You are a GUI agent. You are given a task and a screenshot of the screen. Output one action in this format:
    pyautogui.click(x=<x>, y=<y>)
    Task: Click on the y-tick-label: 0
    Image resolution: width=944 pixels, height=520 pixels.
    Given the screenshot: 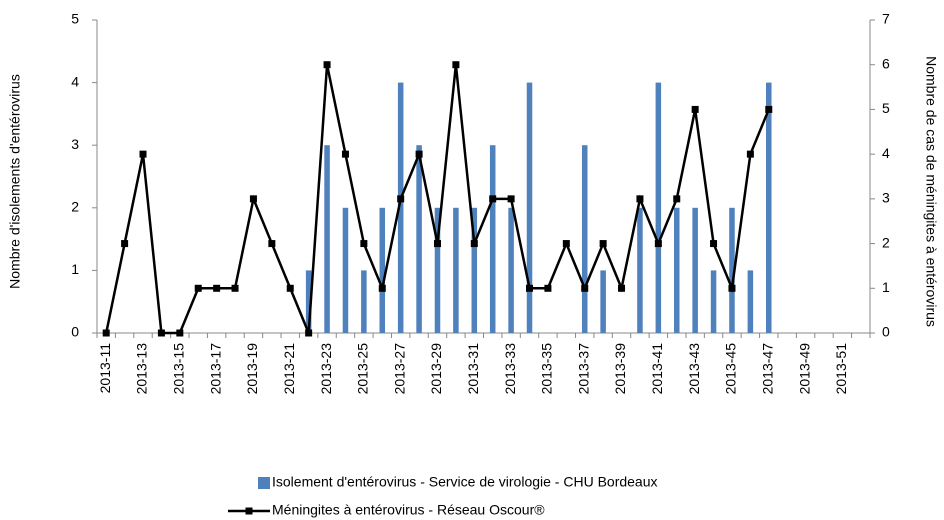 What is the action you would take?
    pyautogui.click(x=75, y=332)
    